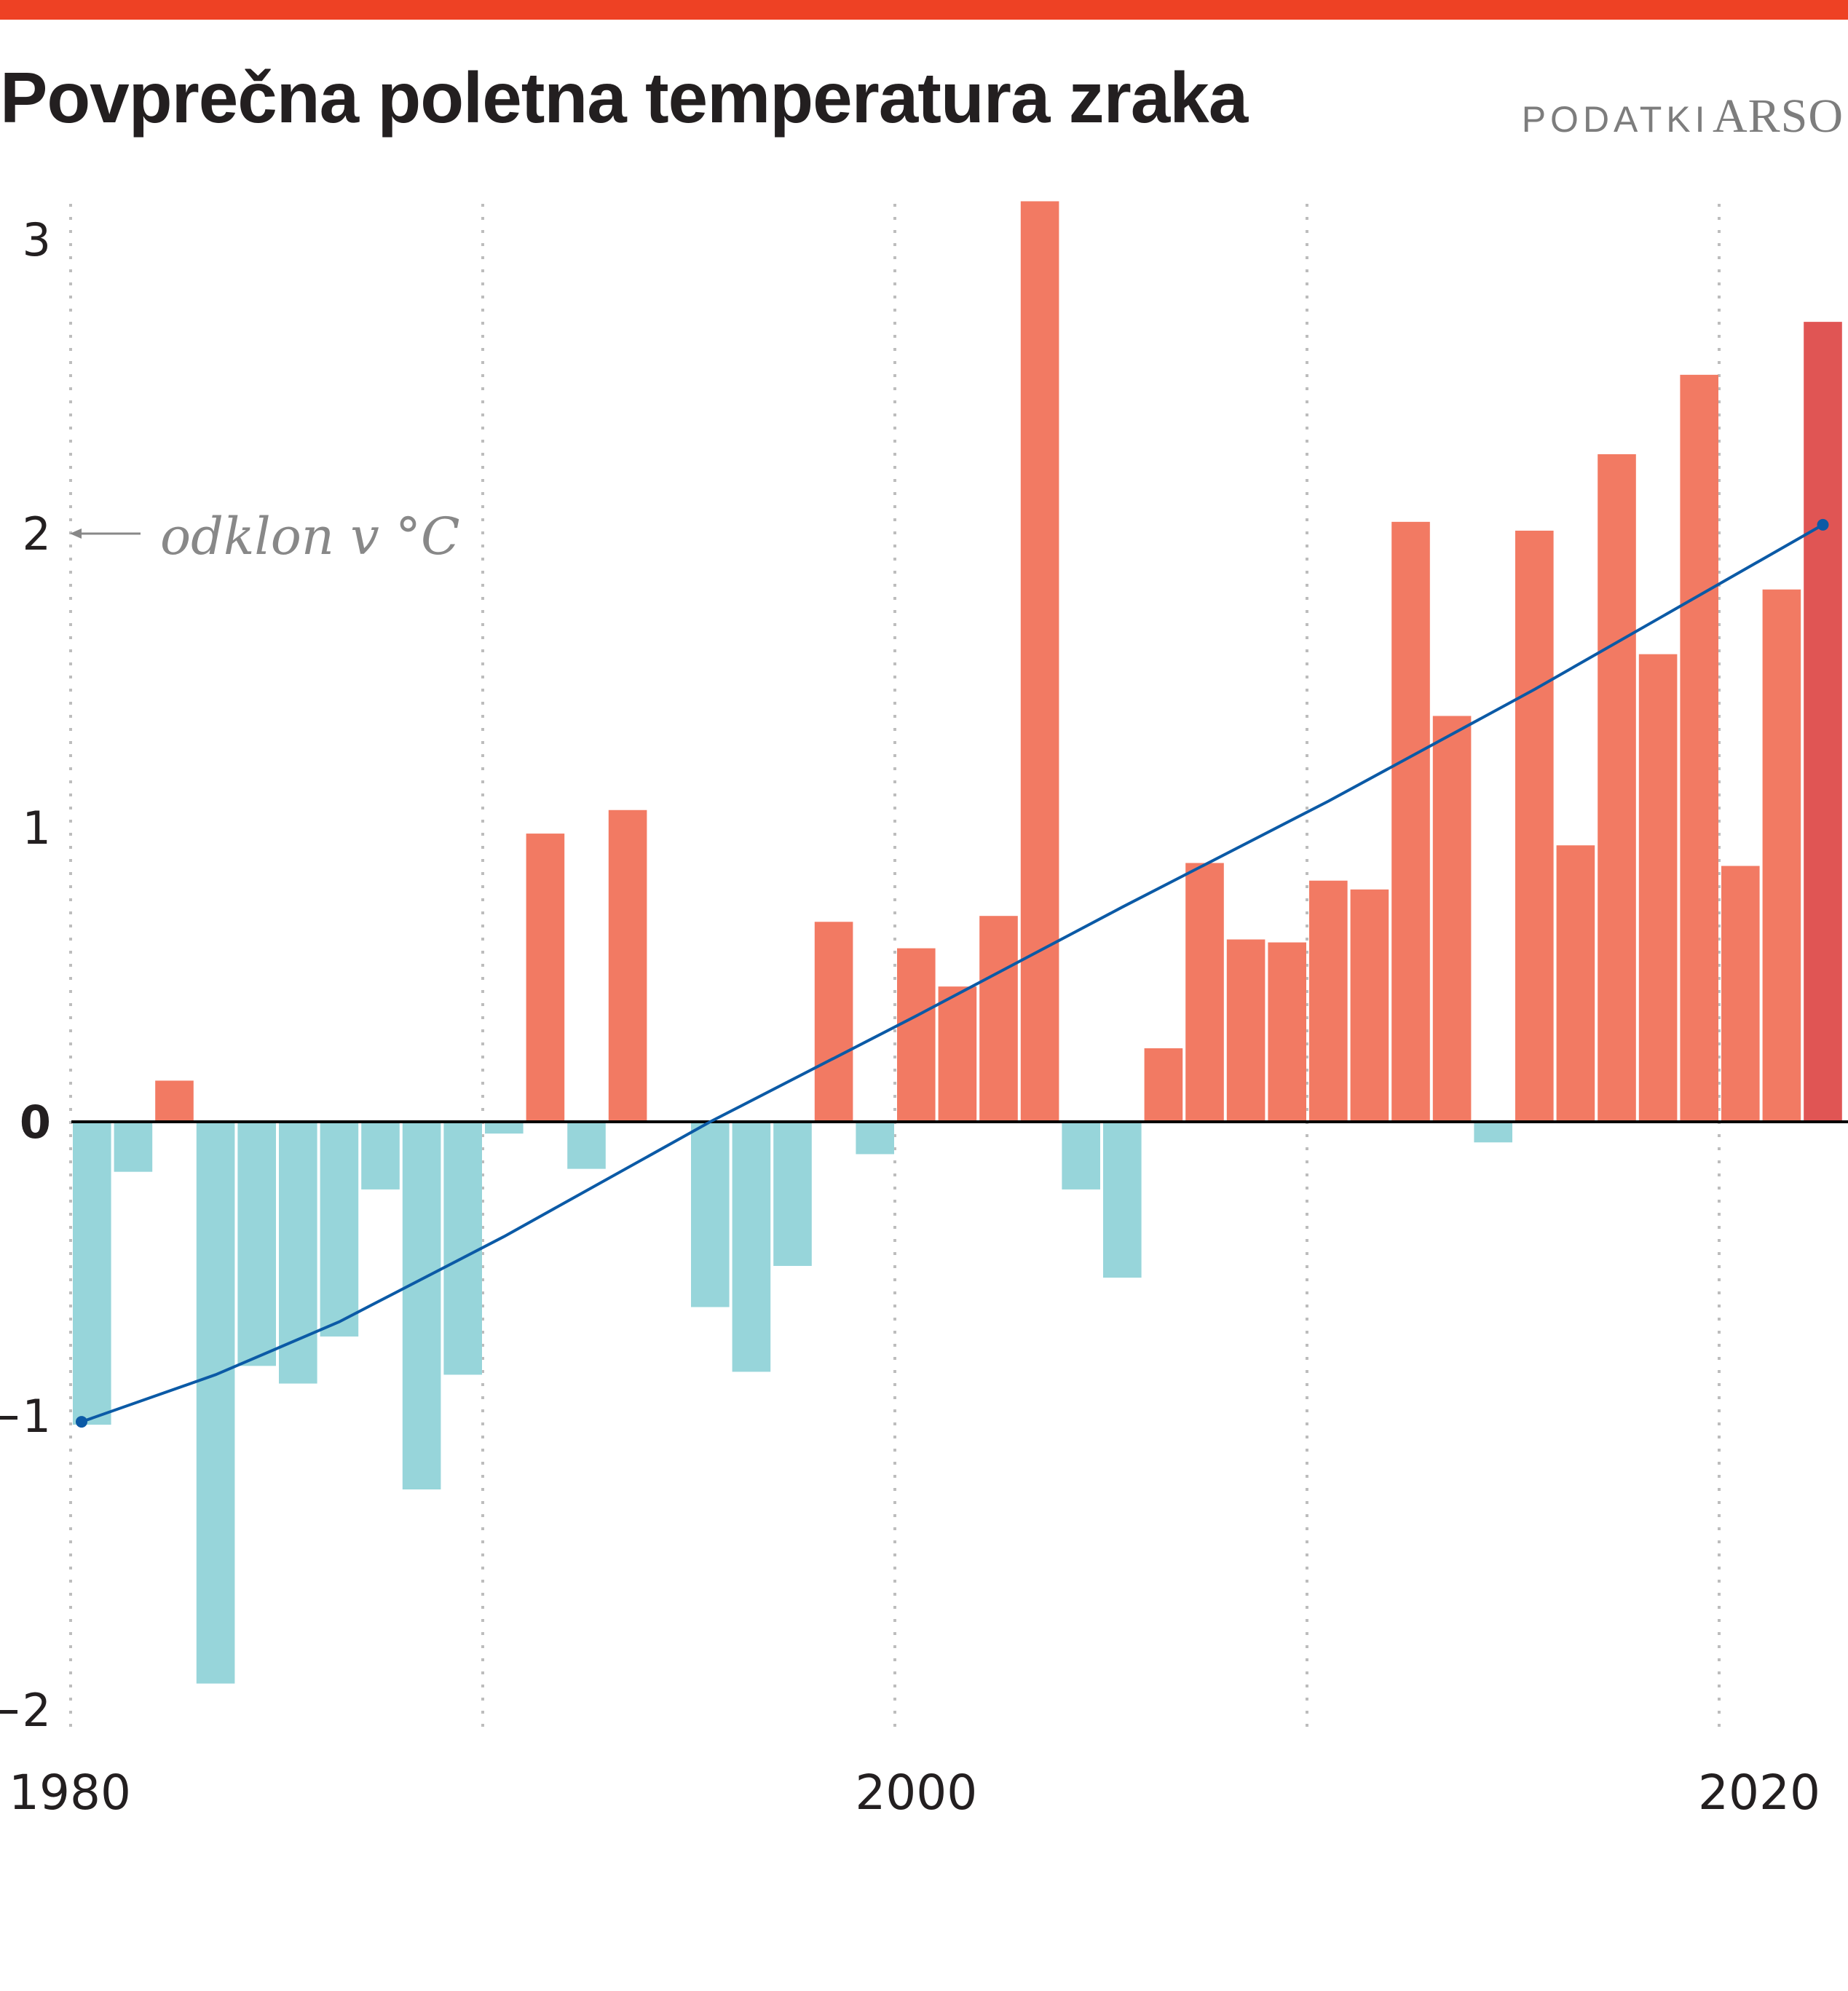 The image size is (1848, 1991). Describe the element at coordinates (1328, 1001) in the screenshot. I see `bar-2010` at that location.